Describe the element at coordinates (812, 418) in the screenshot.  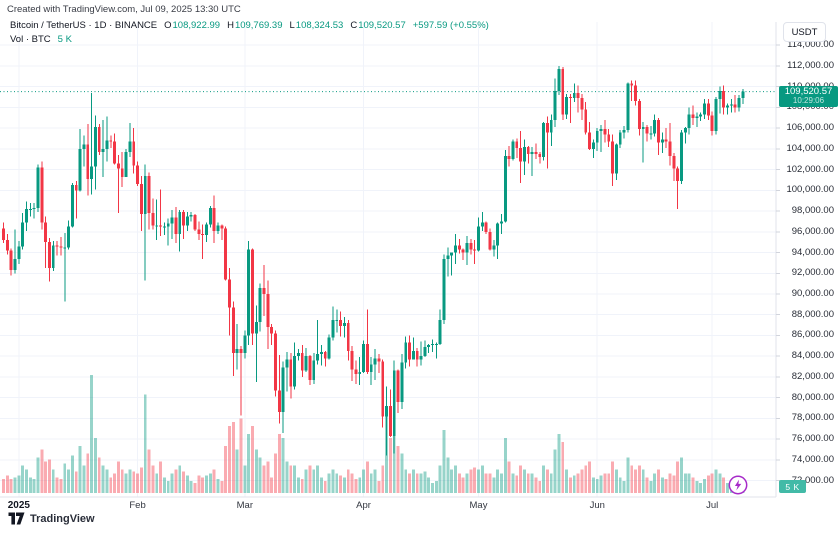
I see `price-tick-label: 78,000.00` at that location.